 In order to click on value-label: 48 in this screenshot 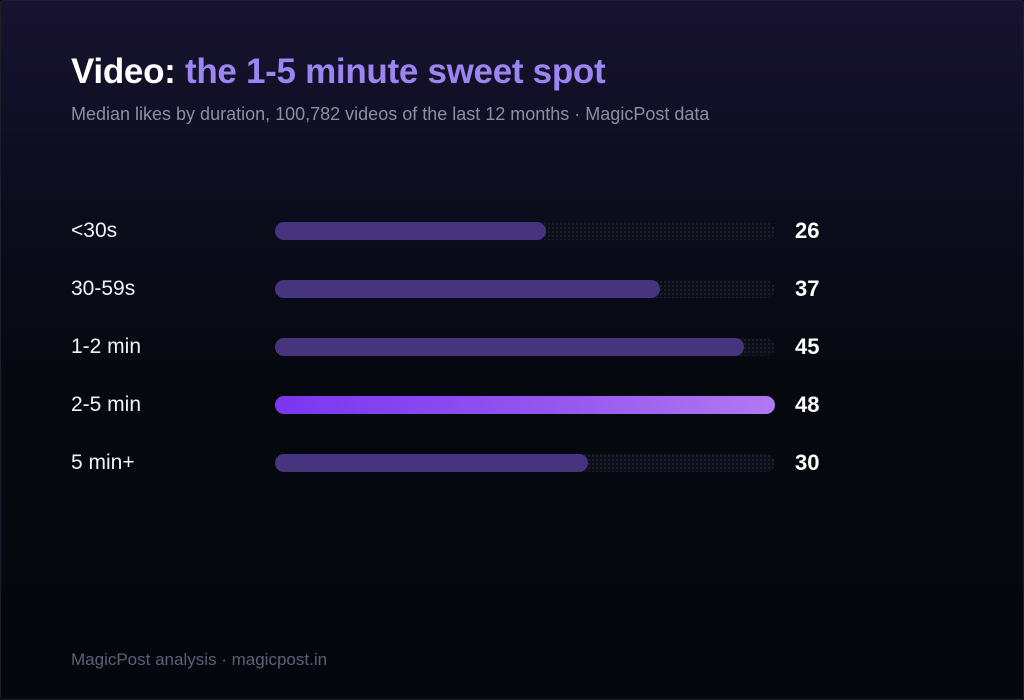, I will do `click(807, 404)`.